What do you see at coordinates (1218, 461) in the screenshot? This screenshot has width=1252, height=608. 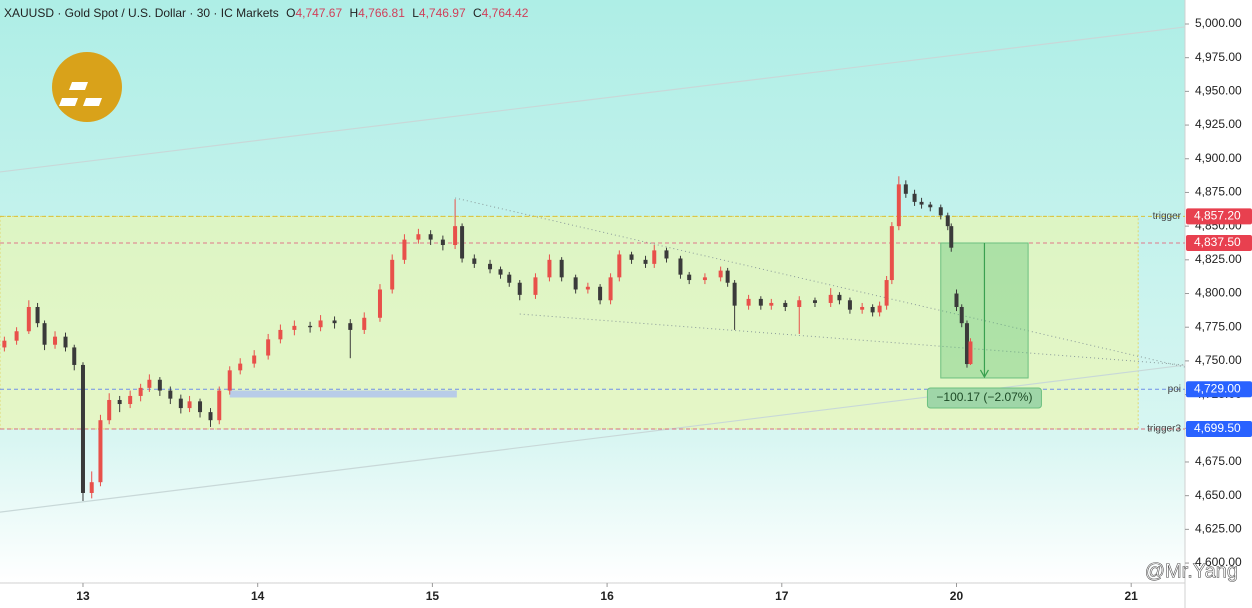 I see `y-tick-label: 4,675.00` at bounding box center [1218, 461].